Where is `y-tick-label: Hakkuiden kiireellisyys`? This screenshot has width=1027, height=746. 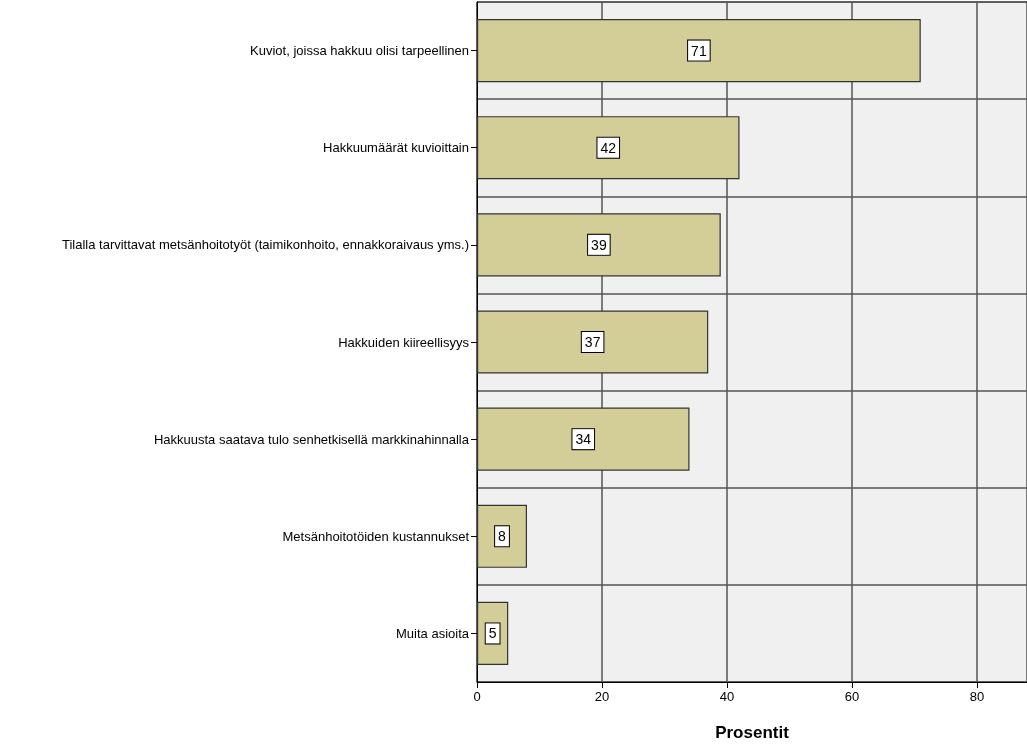
y-tick-label: Hakkuiden kiireellisyys is located at coordinates (404, 342).